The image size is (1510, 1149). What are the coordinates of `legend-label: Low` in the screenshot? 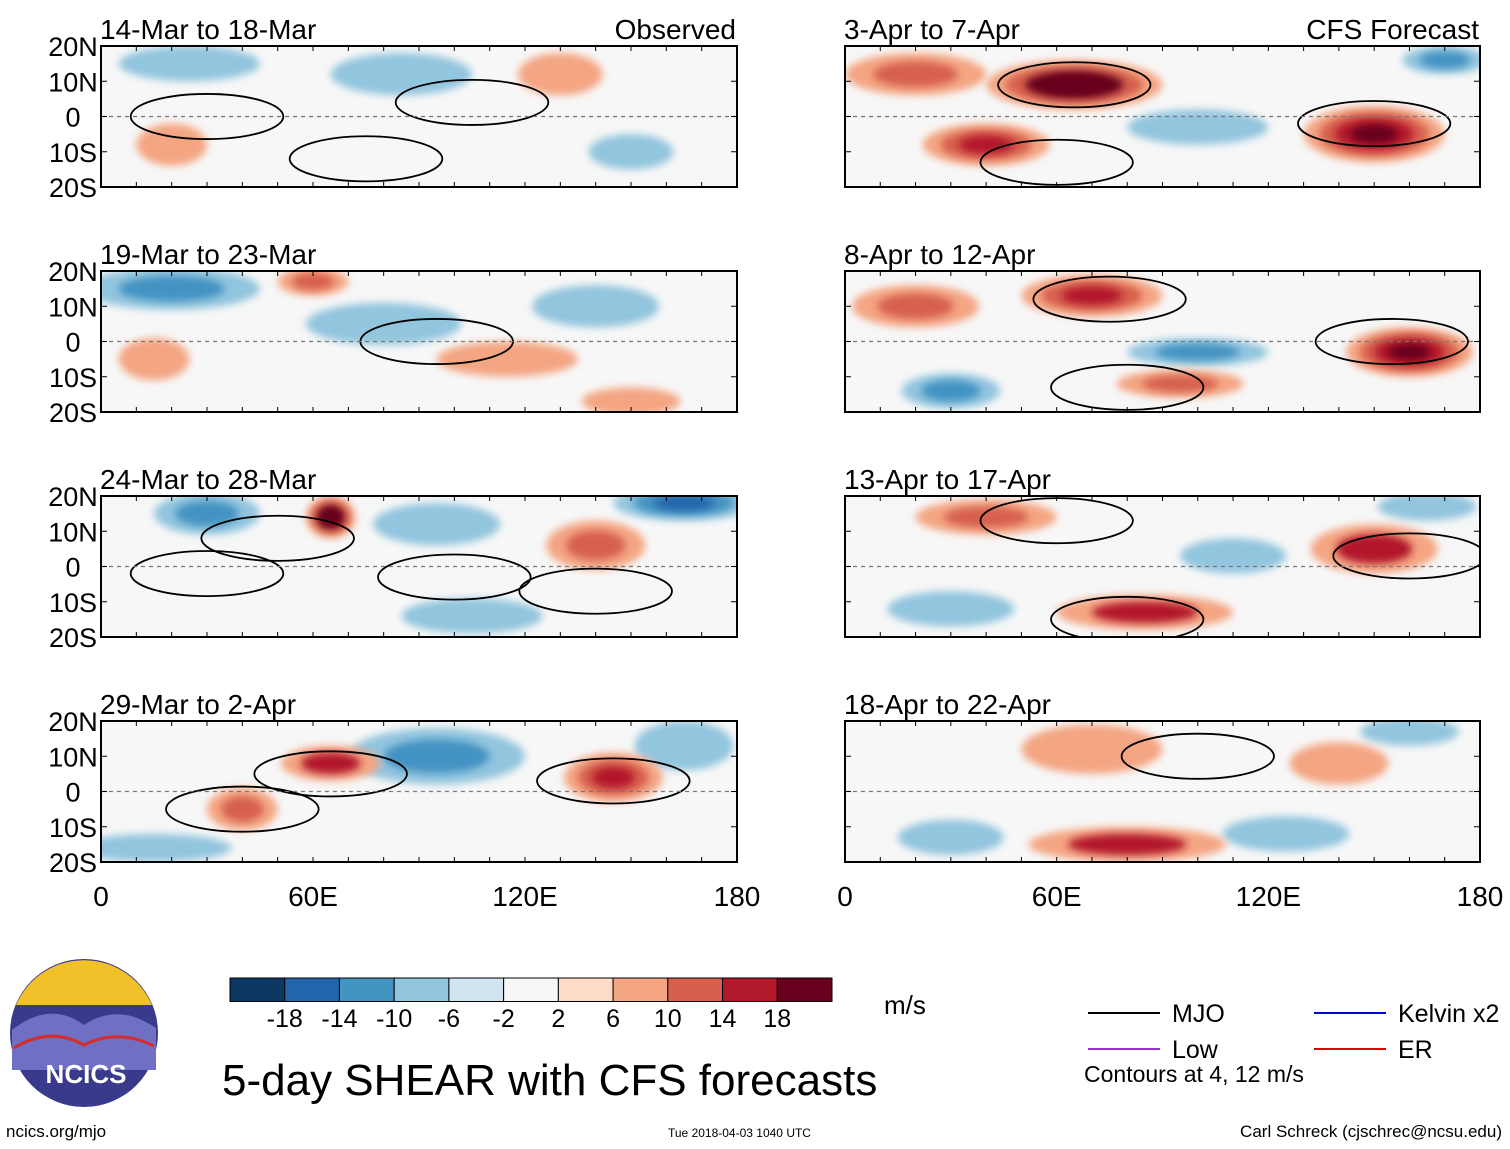 It's located at (1195, 1050).